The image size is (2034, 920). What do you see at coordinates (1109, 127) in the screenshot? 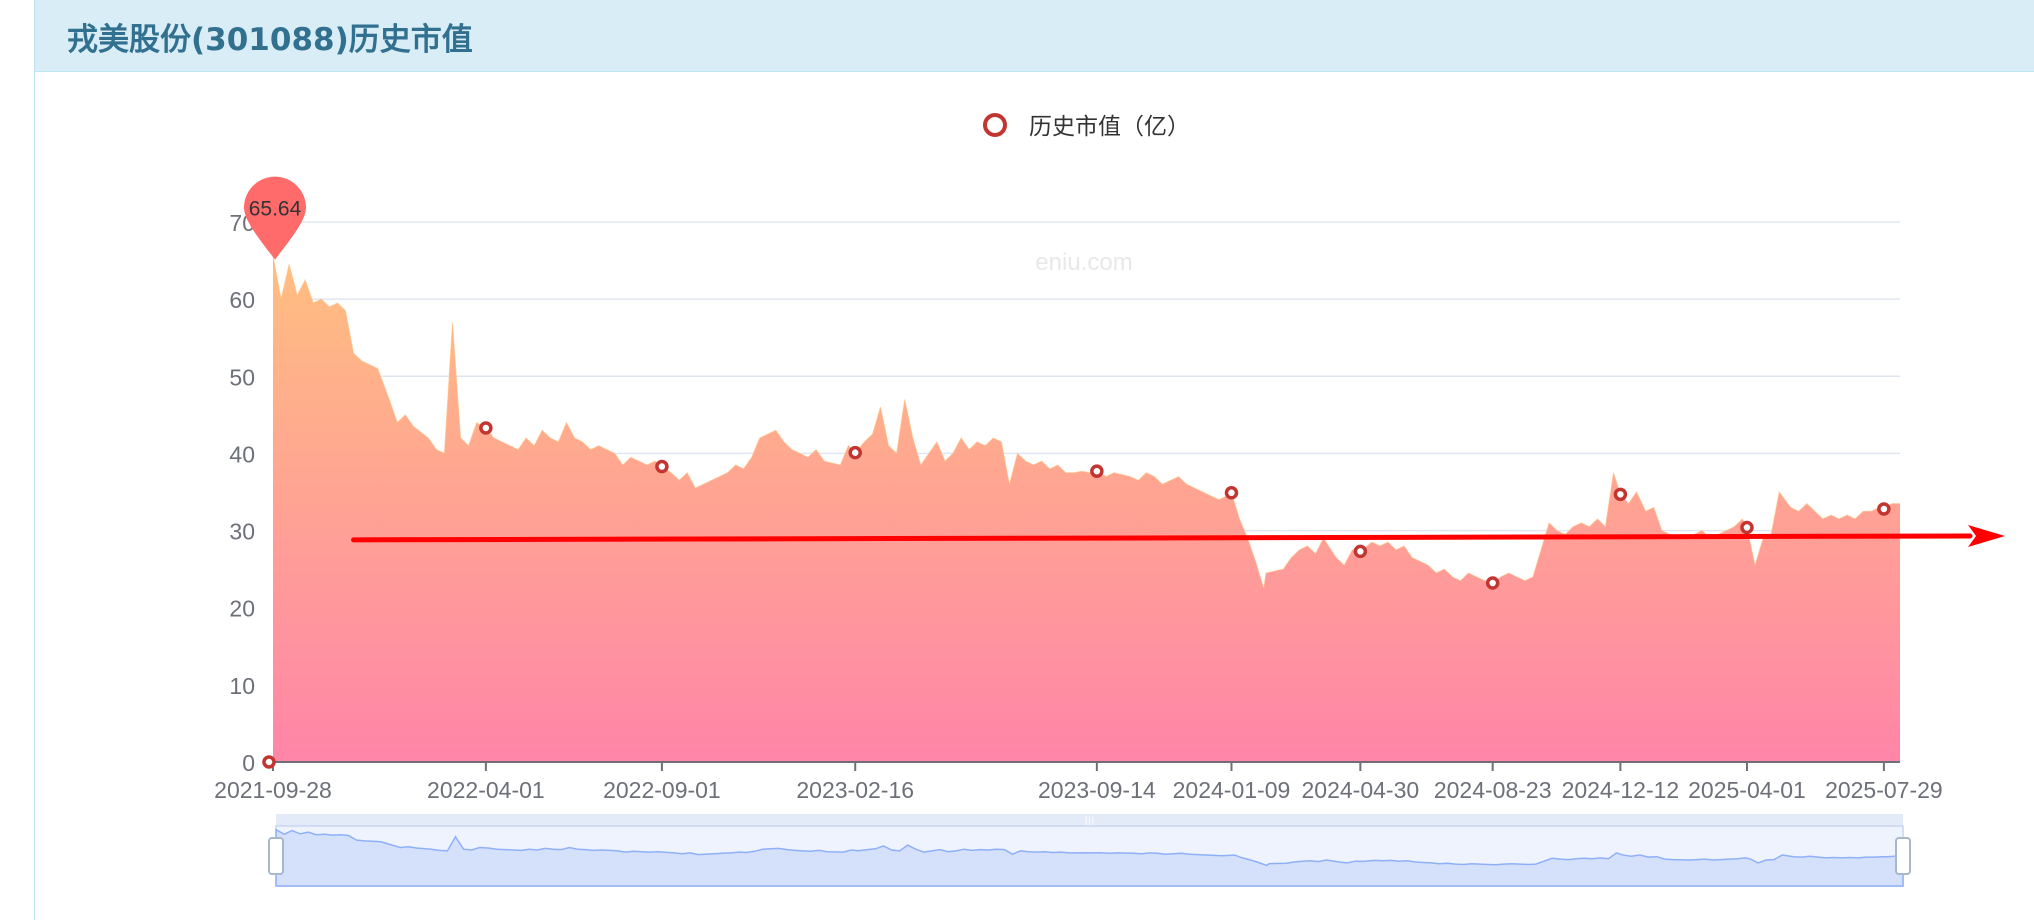
I see `legend-label: 历史市值（亿）` at bounding box center [1109, 127].